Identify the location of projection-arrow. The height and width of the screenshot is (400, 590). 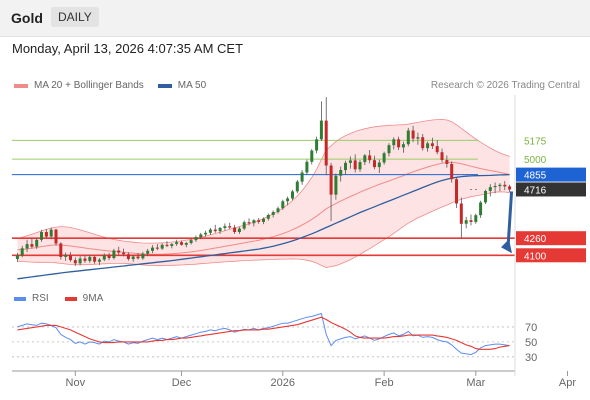
(510, 219).